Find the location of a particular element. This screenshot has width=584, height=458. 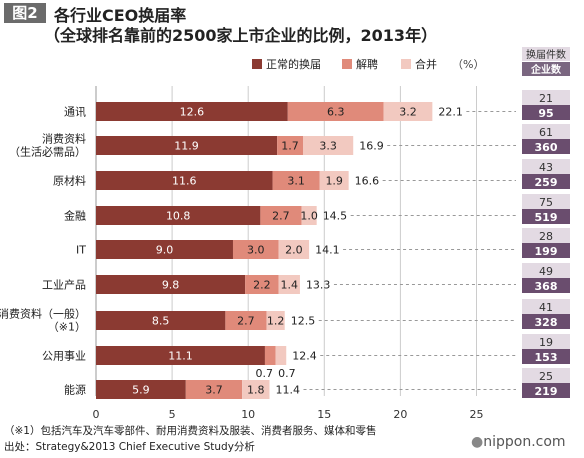

count-changes: 21 is located at coordinates (546, 98).